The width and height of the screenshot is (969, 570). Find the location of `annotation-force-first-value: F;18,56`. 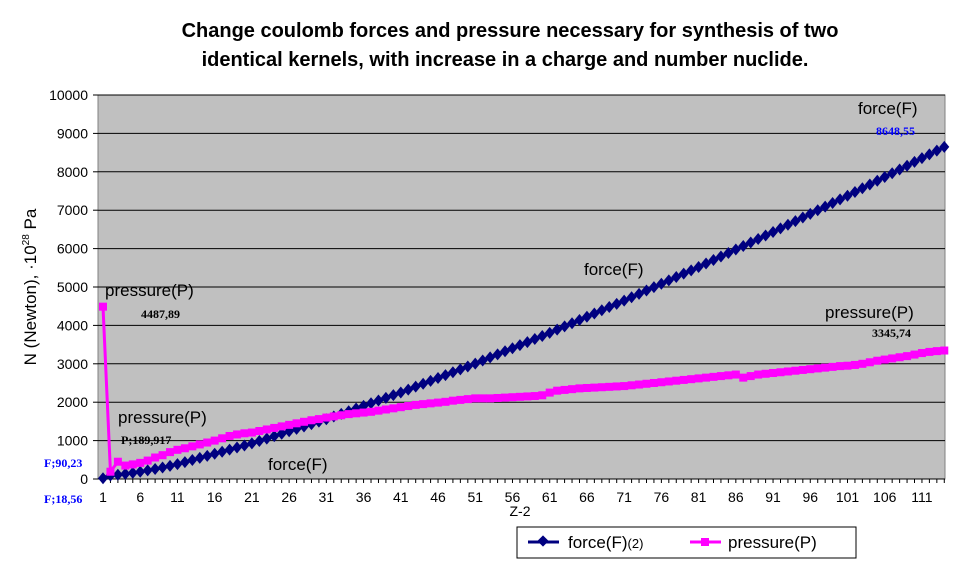

annotation-force-first-value: F;18,56 is located at coordinates (63, 499).